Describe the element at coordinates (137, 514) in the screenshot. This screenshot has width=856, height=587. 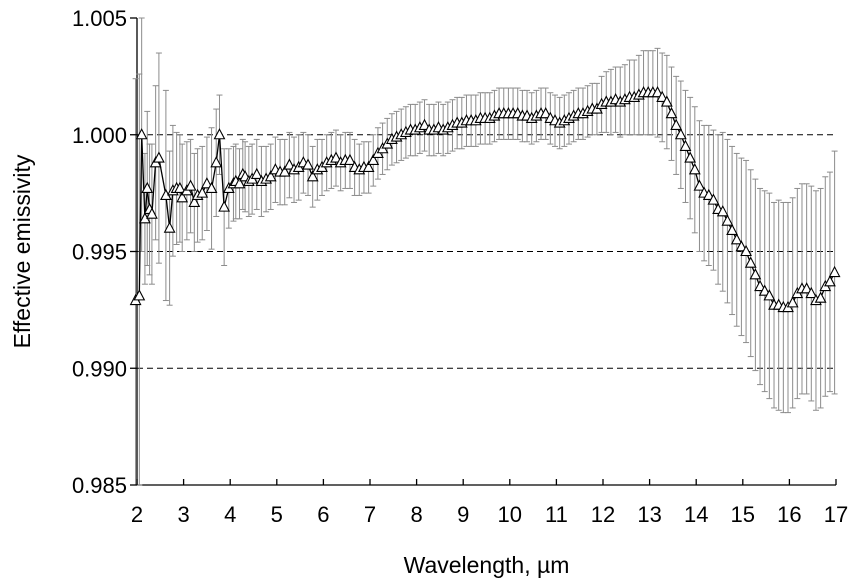
I see `x-tick-label: 2` at that location.